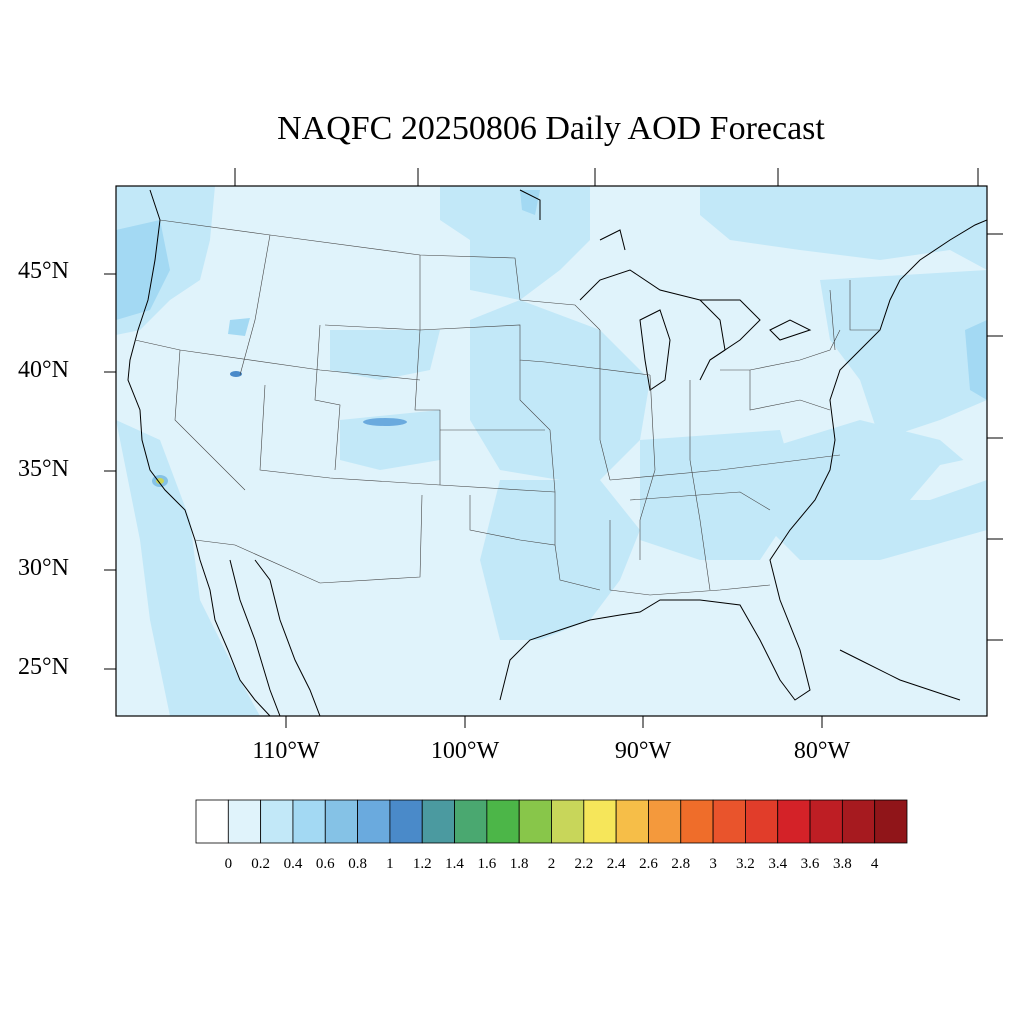 The height and width of the screenshot is (1024, 1024). What do you see at coordinates (745, 864) in the screenshot?
I see `colorbar-tick-label: 3.2` at bounding box center [745, 864].